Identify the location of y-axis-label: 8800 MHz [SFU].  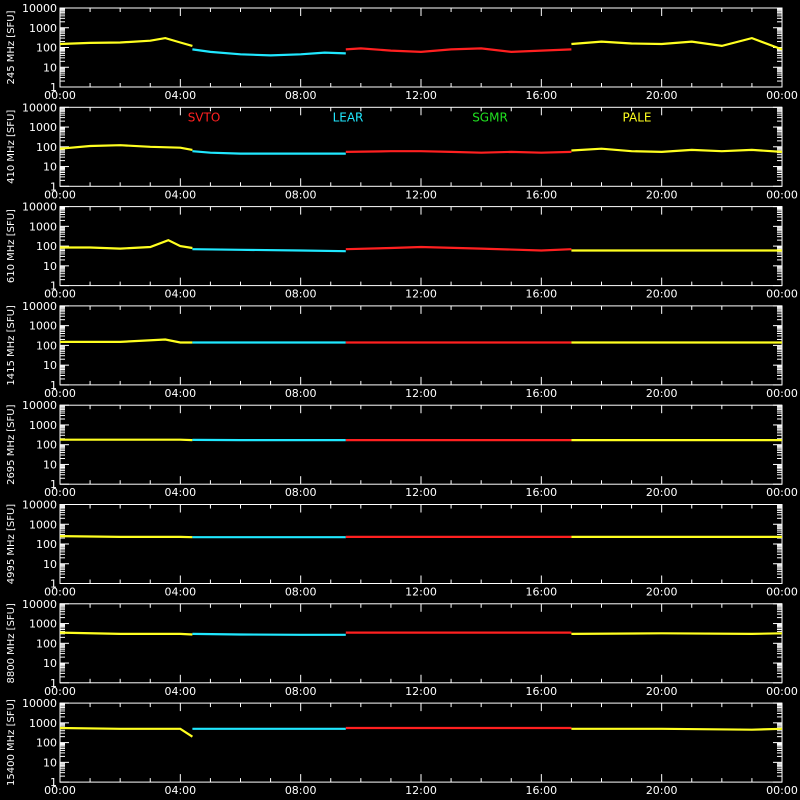
(11, 643).